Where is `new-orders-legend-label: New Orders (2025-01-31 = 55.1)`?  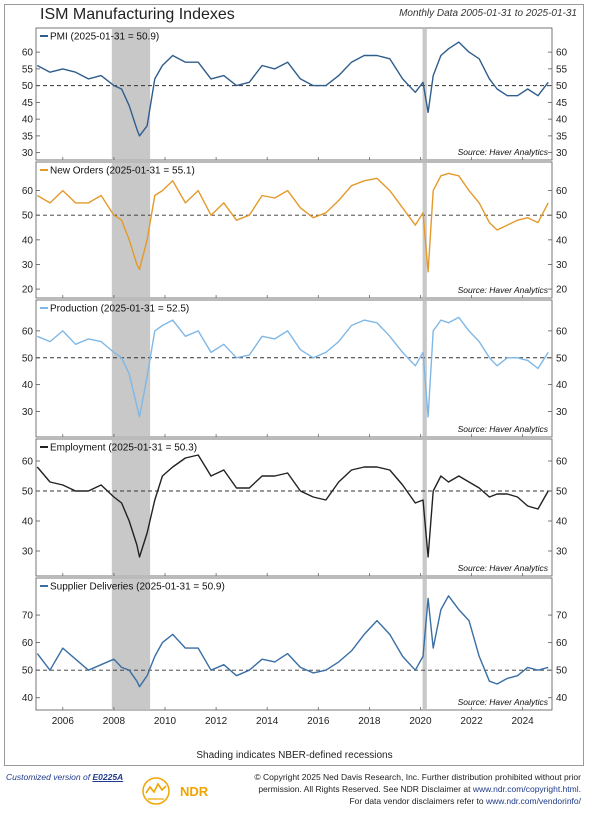
new-orders-legend-label: New Orders (2025-01-31 = 55.1) is located at coordinates (122, 171).